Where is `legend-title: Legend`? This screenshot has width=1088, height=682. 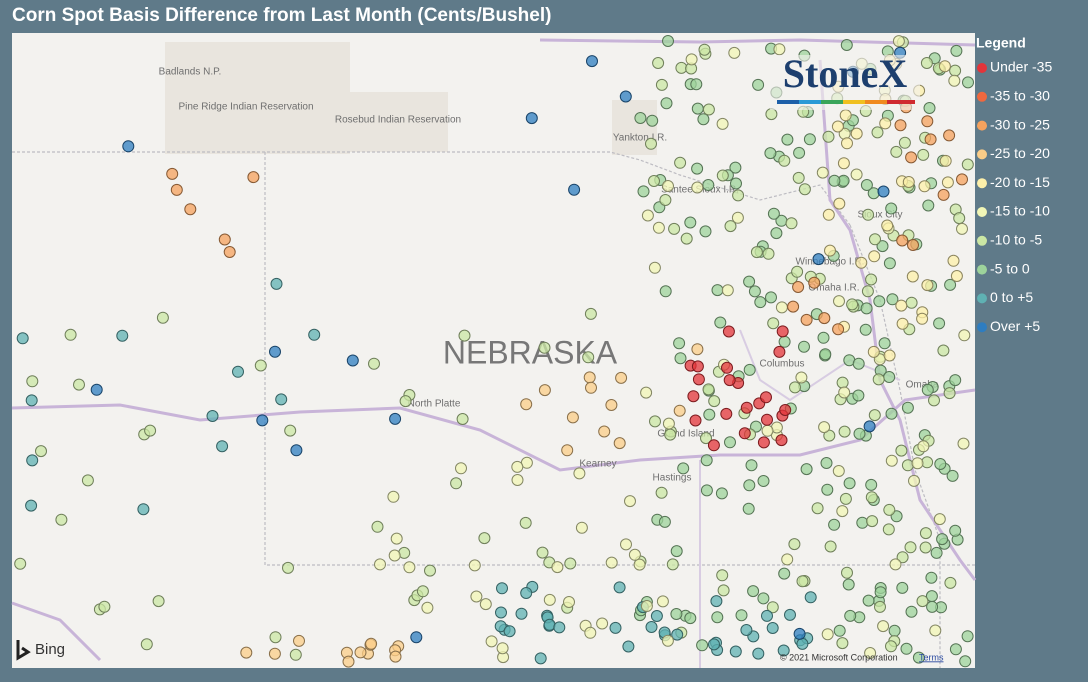
legend-title: Legend is located at coordinates (1001, 43).